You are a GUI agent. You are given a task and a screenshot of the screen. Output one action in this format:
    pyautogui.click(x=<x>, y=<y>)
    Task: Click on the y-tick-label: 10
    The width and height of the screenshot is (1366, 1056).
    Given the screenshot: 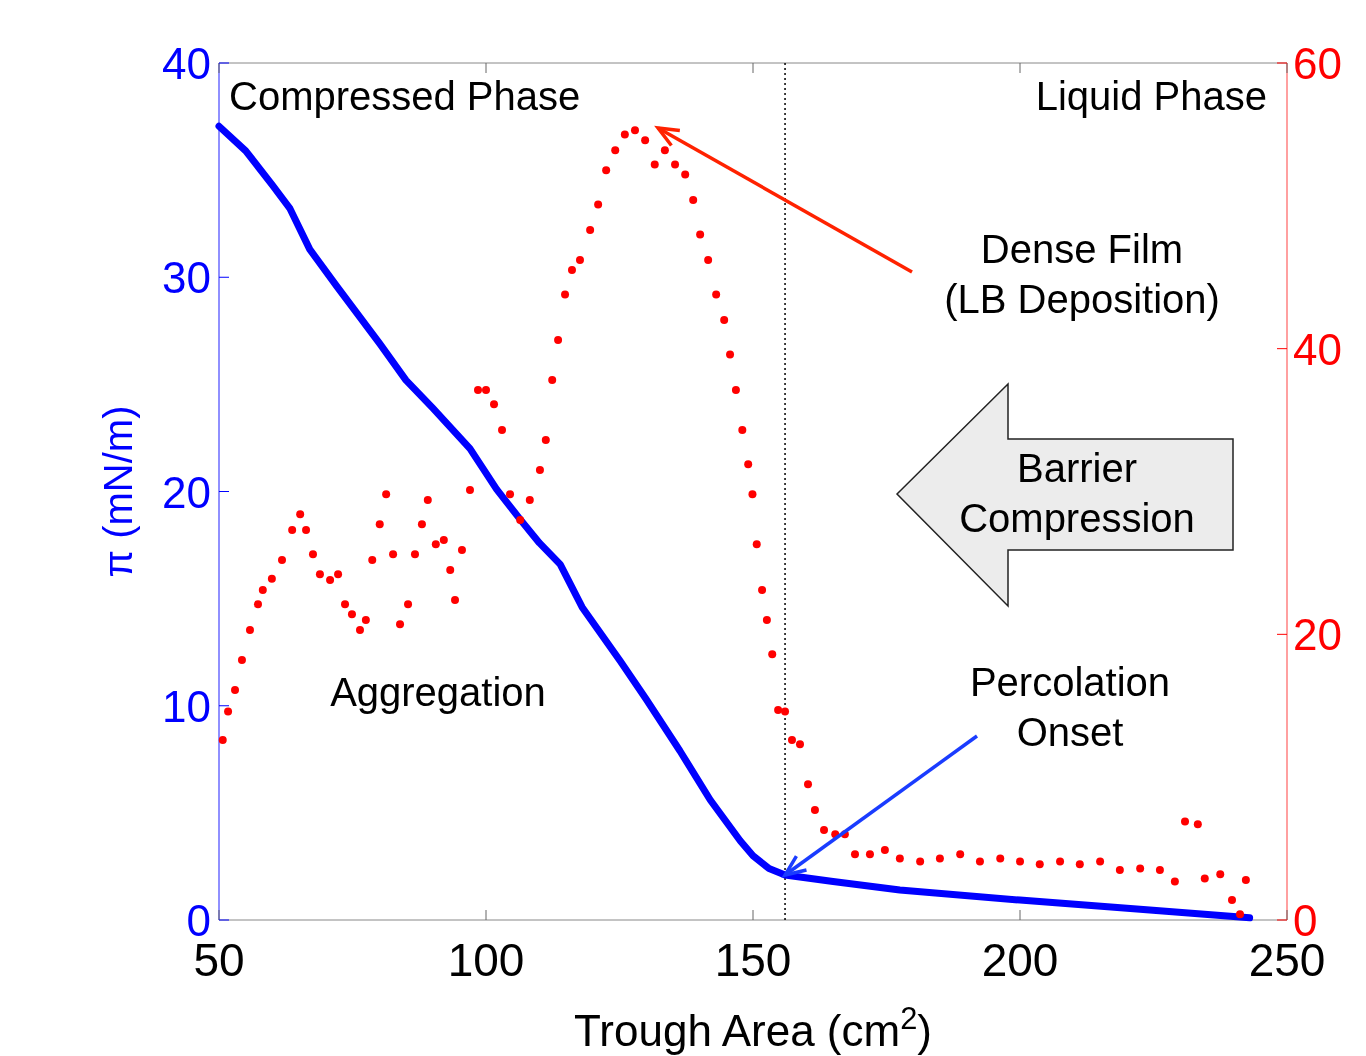 What is the action you would take?
    pyautogui.click(x=186, y=706)
    